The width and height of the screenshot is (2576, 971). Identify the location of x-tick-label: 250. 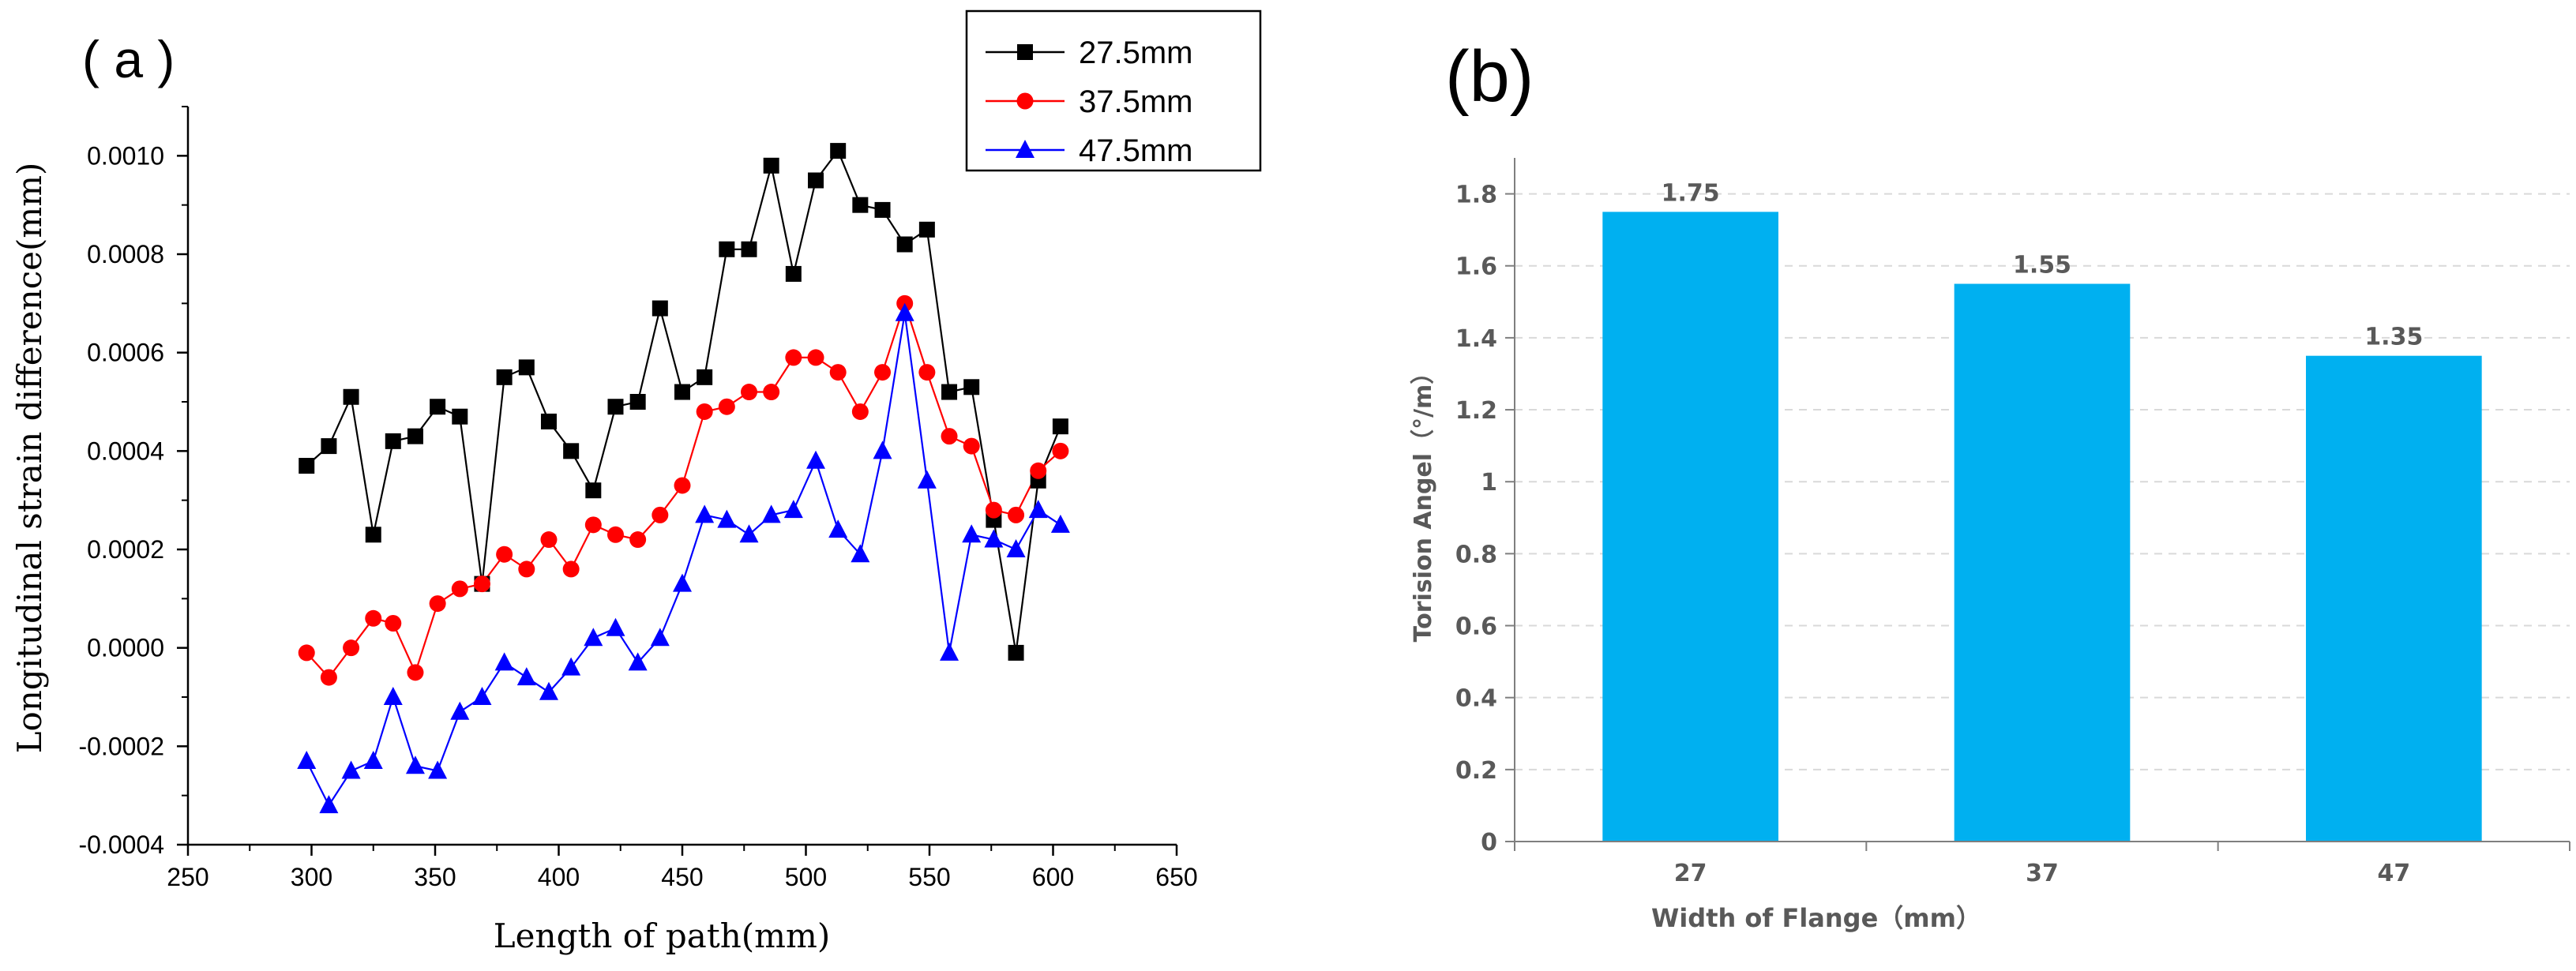
(187, 877).